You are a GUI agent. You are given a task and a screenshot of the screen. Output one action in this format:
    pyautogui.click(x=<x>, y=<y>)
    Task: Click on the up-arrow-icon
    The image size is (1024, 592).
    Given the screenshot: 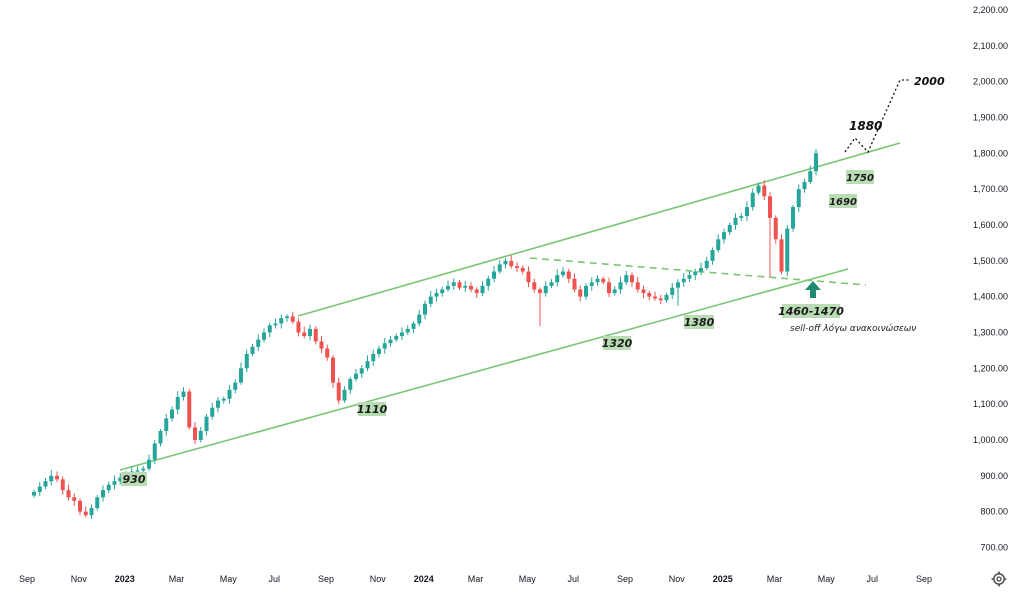 What is the action you would take?
    pyautogui.click(x=813, y=289)
    